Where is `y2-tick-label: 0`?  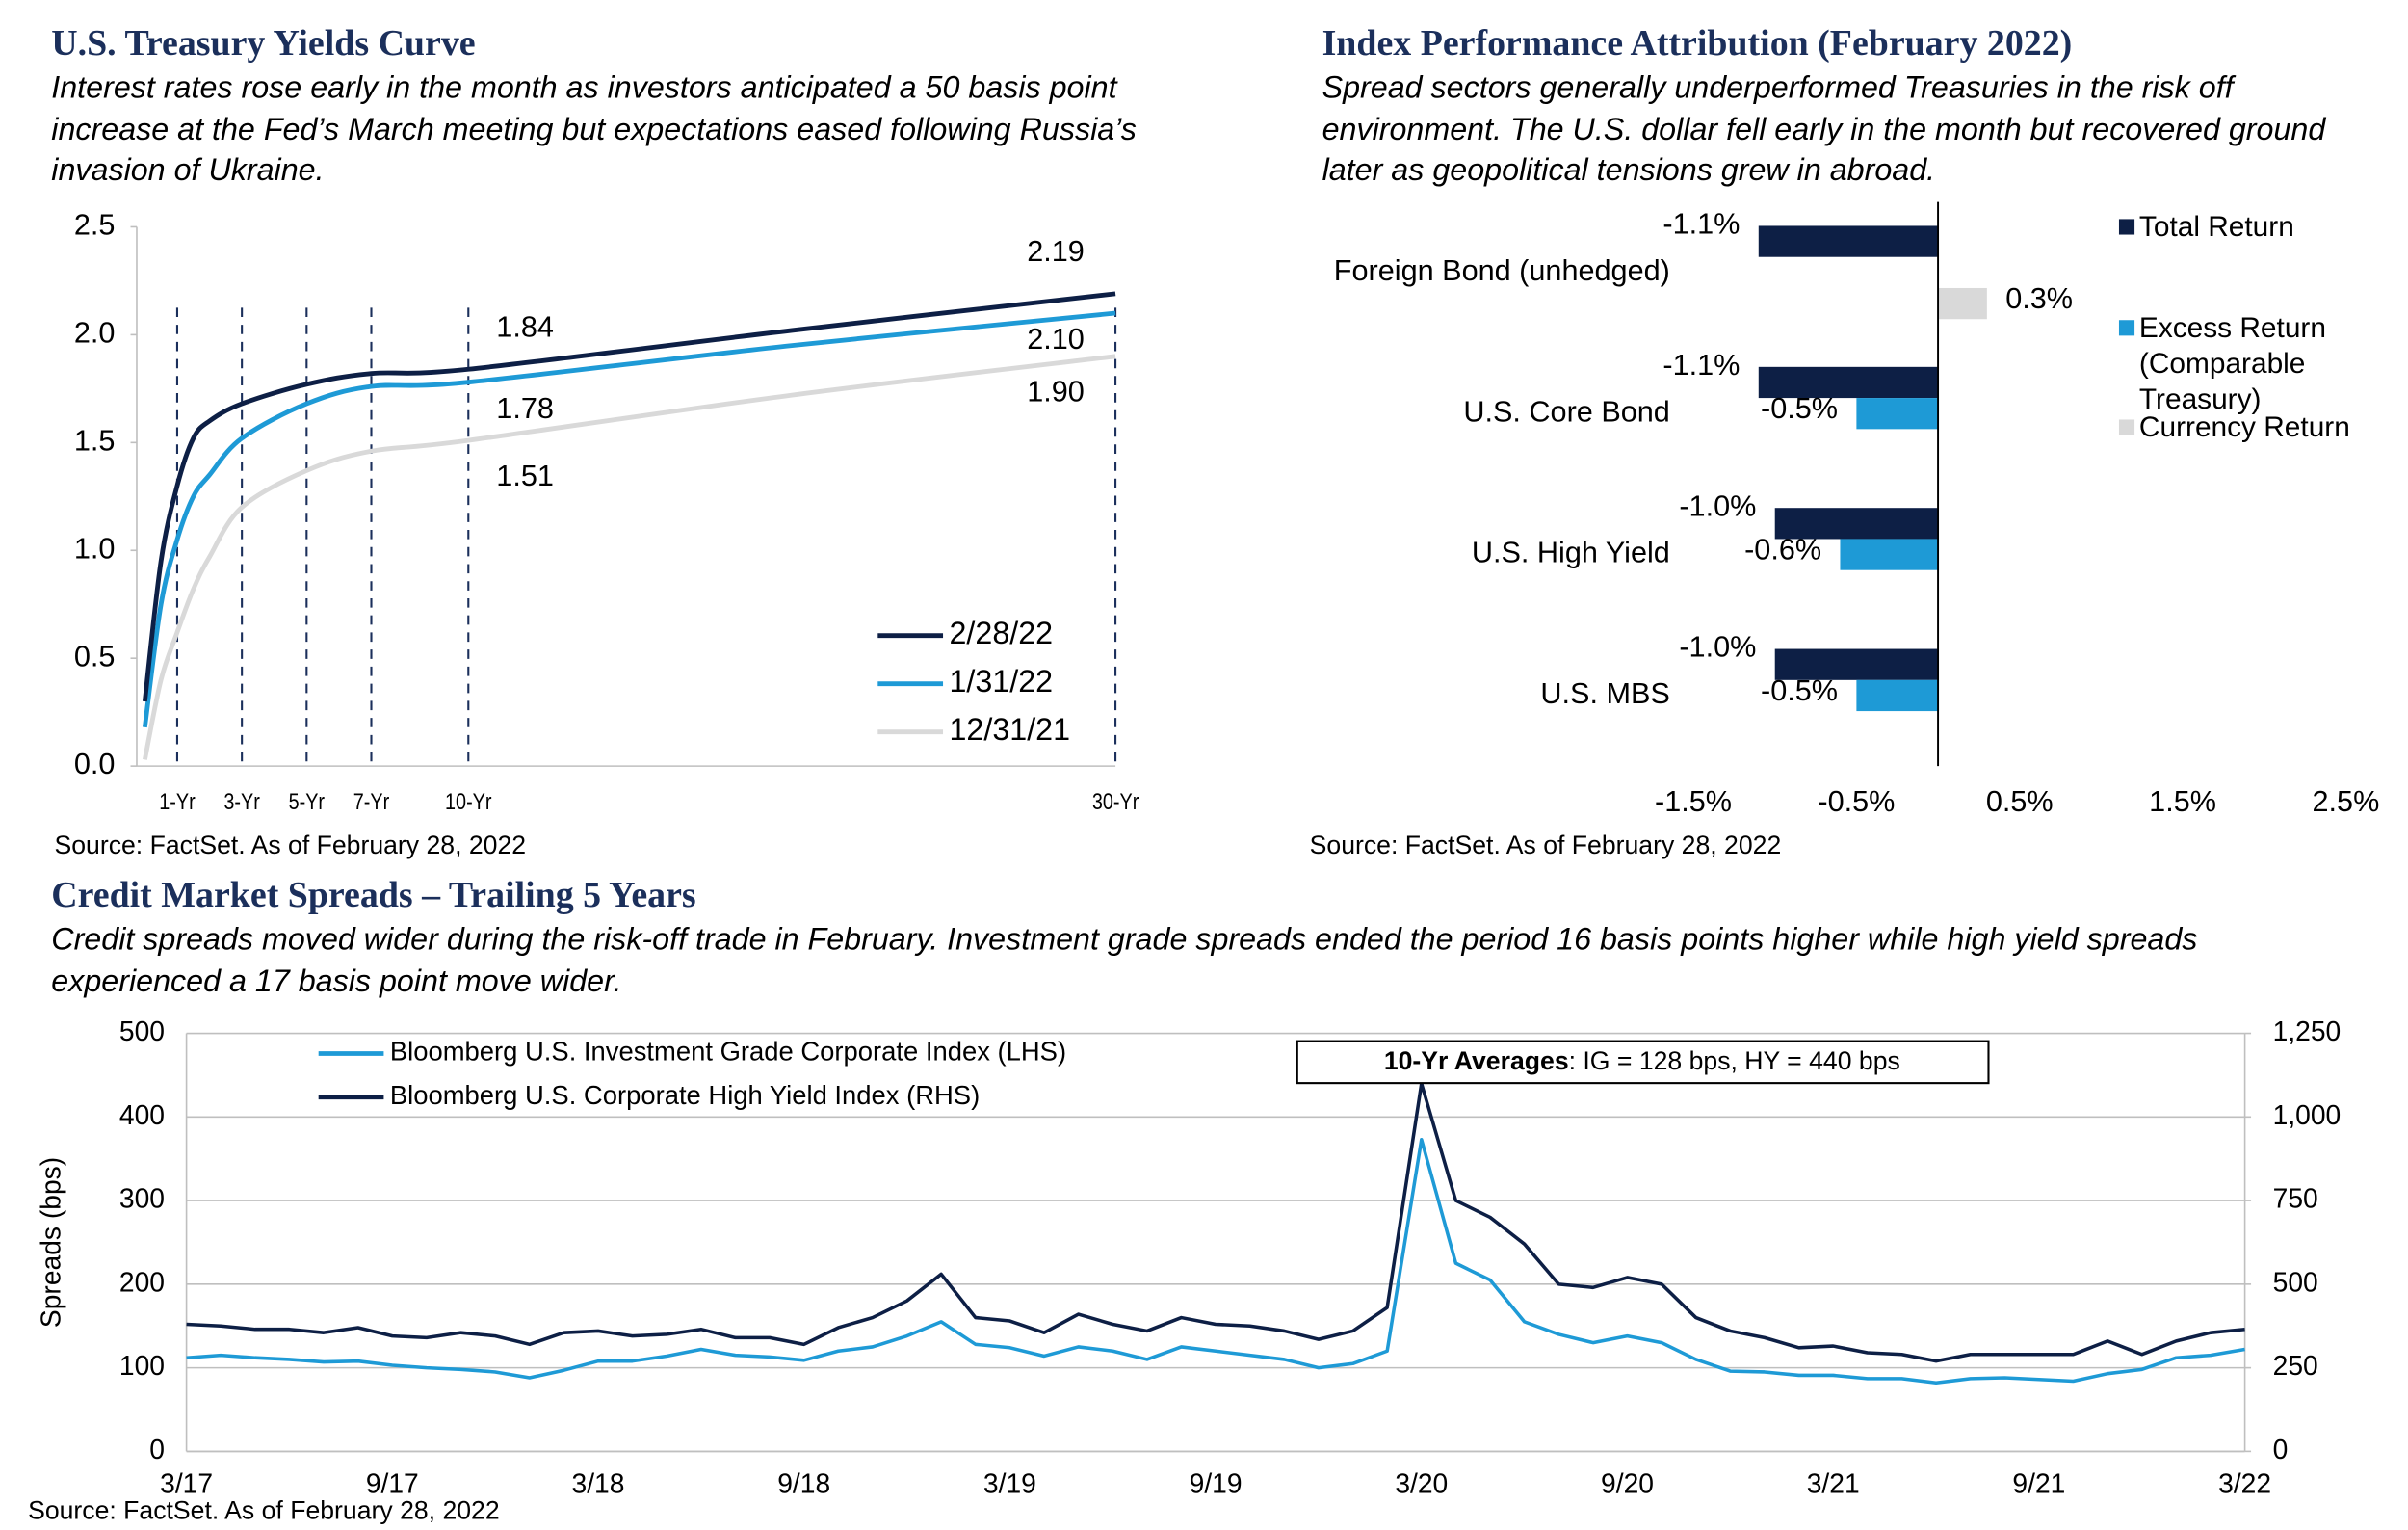 y2-tick-label: 0 is located at coordinates (2281, 1449).